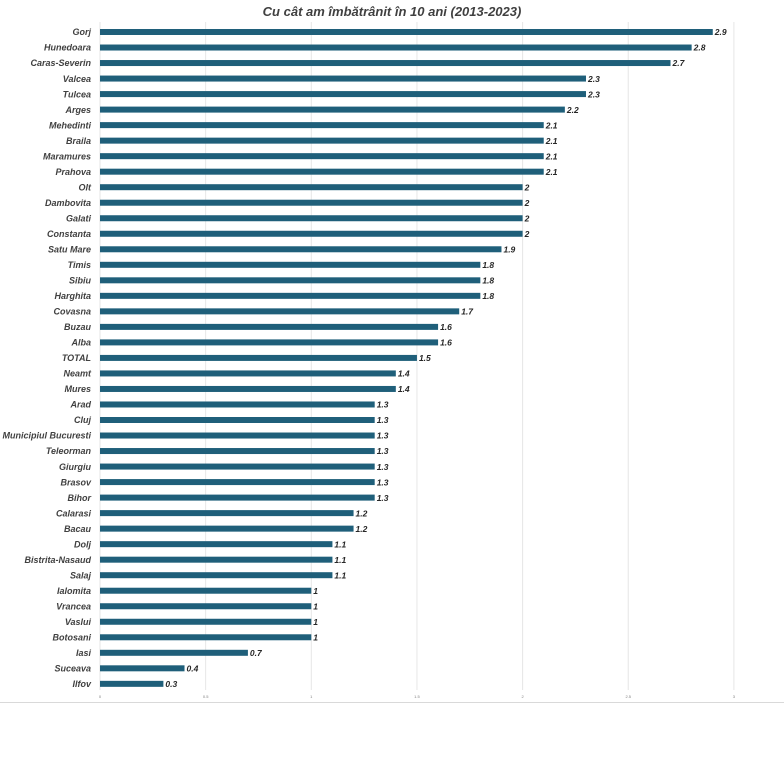  I want to click on category-label: Ialomita, so click(74, 591).